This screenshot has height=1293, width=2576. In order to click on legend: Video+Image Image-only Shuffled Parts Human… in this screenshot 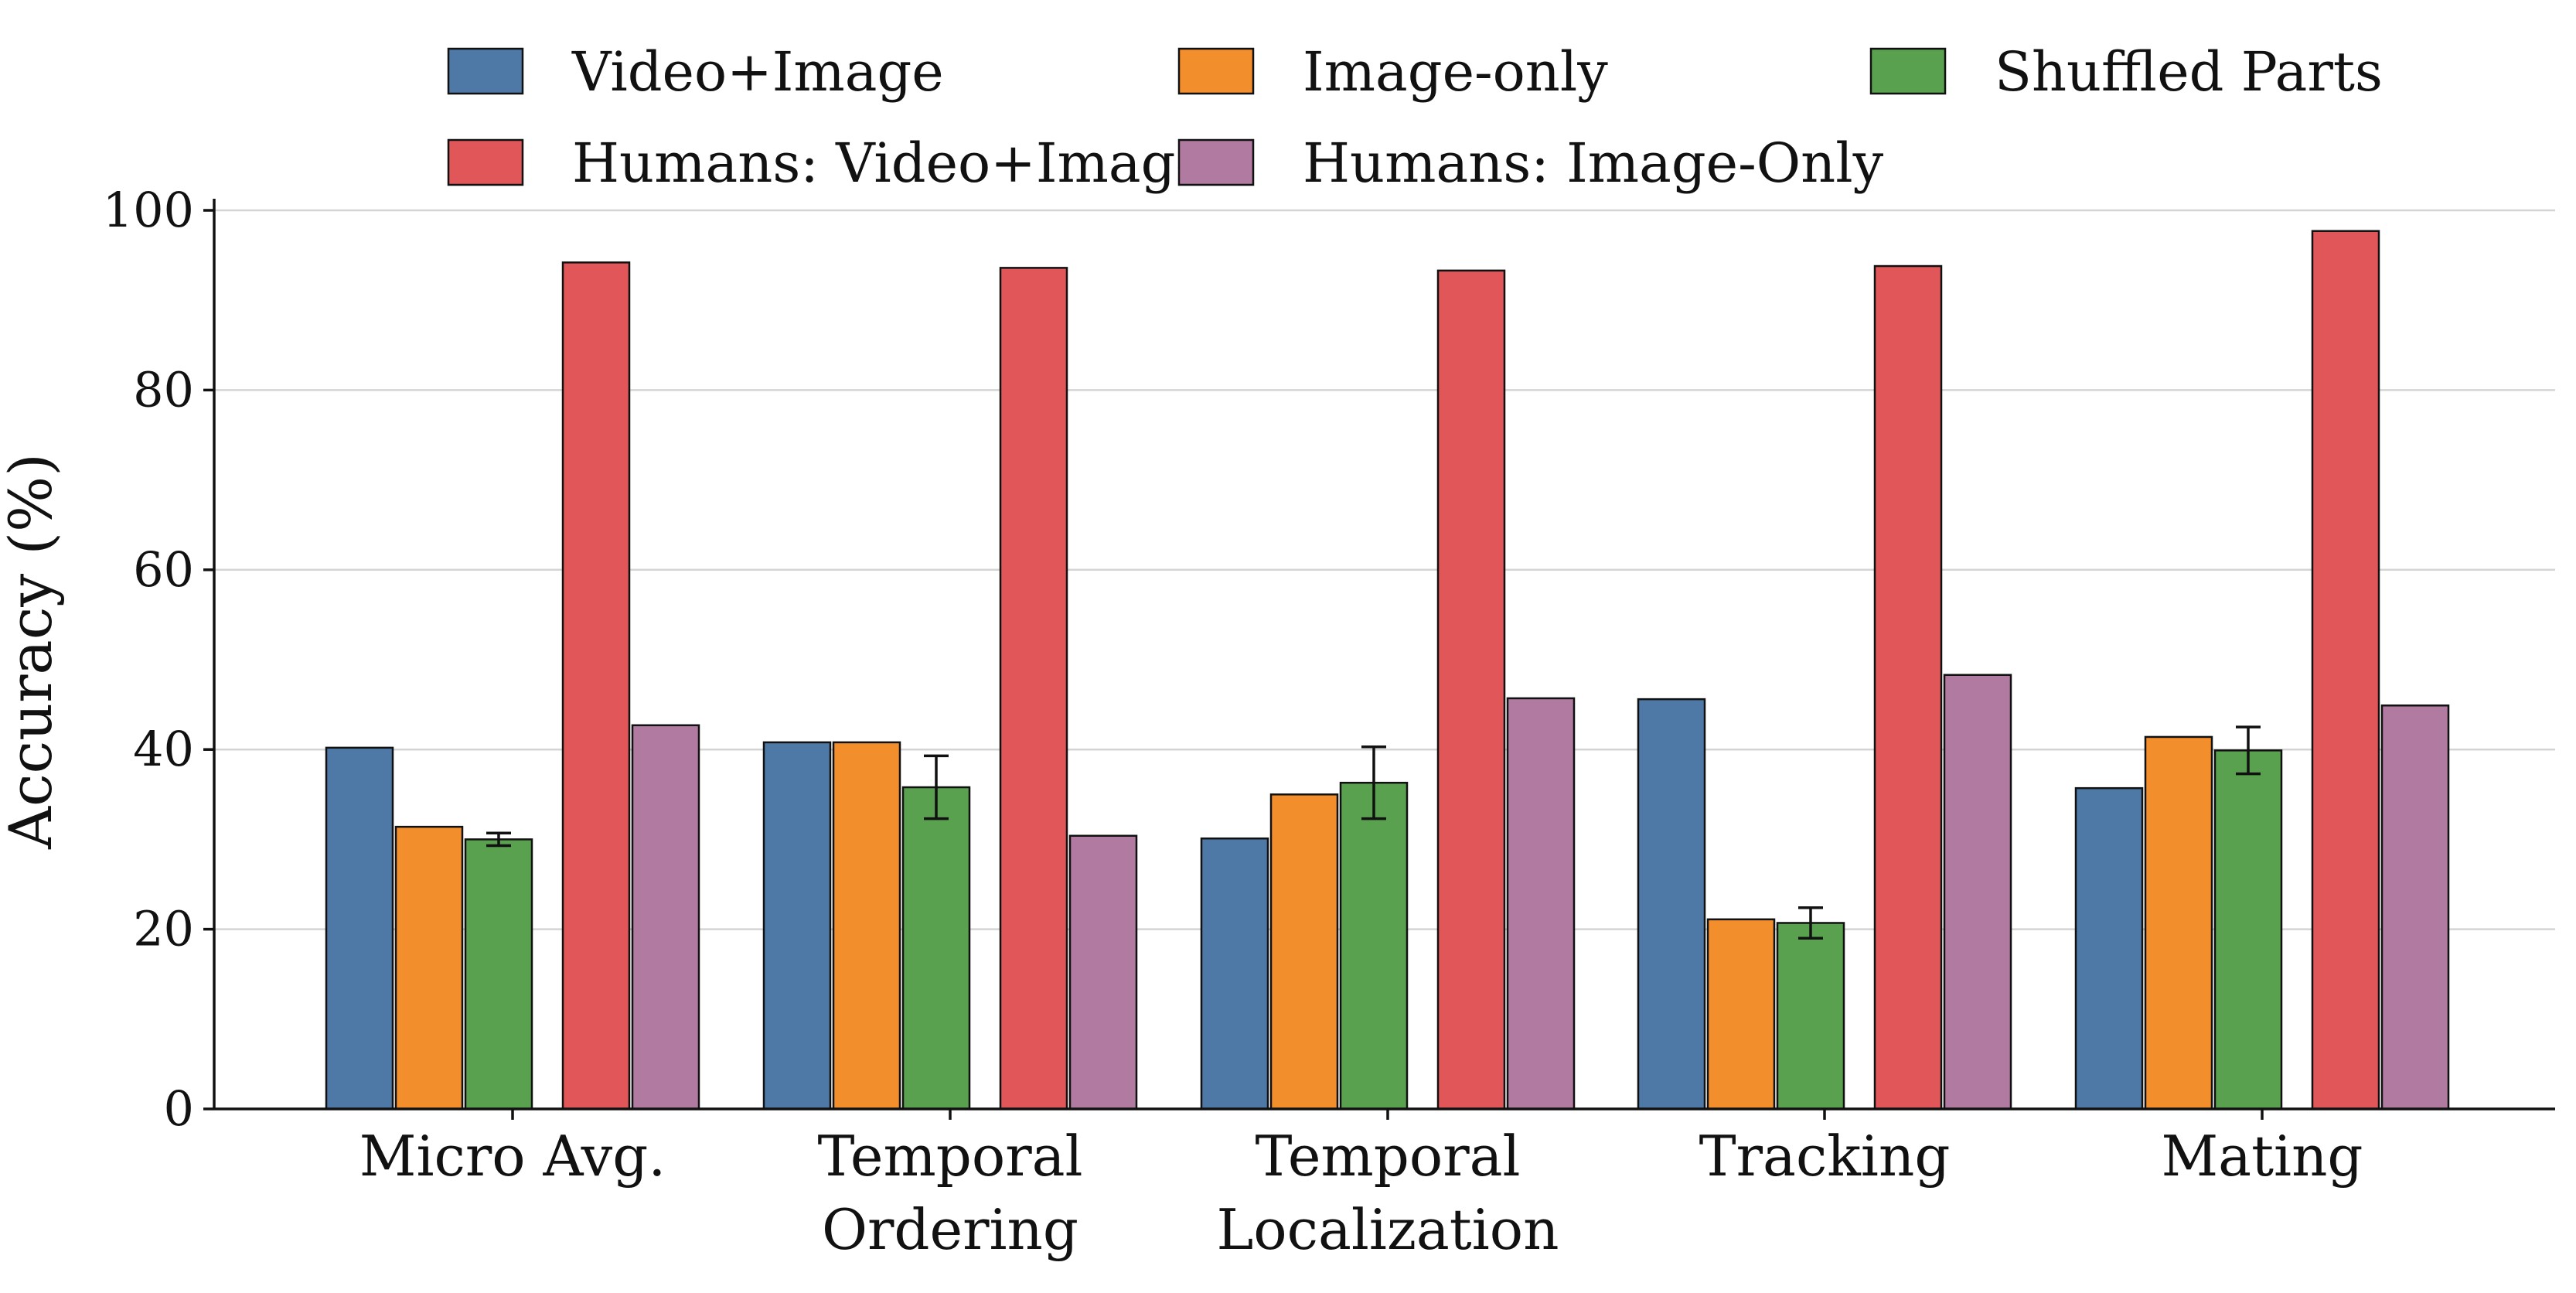, I will do `click(1415, 117)`.